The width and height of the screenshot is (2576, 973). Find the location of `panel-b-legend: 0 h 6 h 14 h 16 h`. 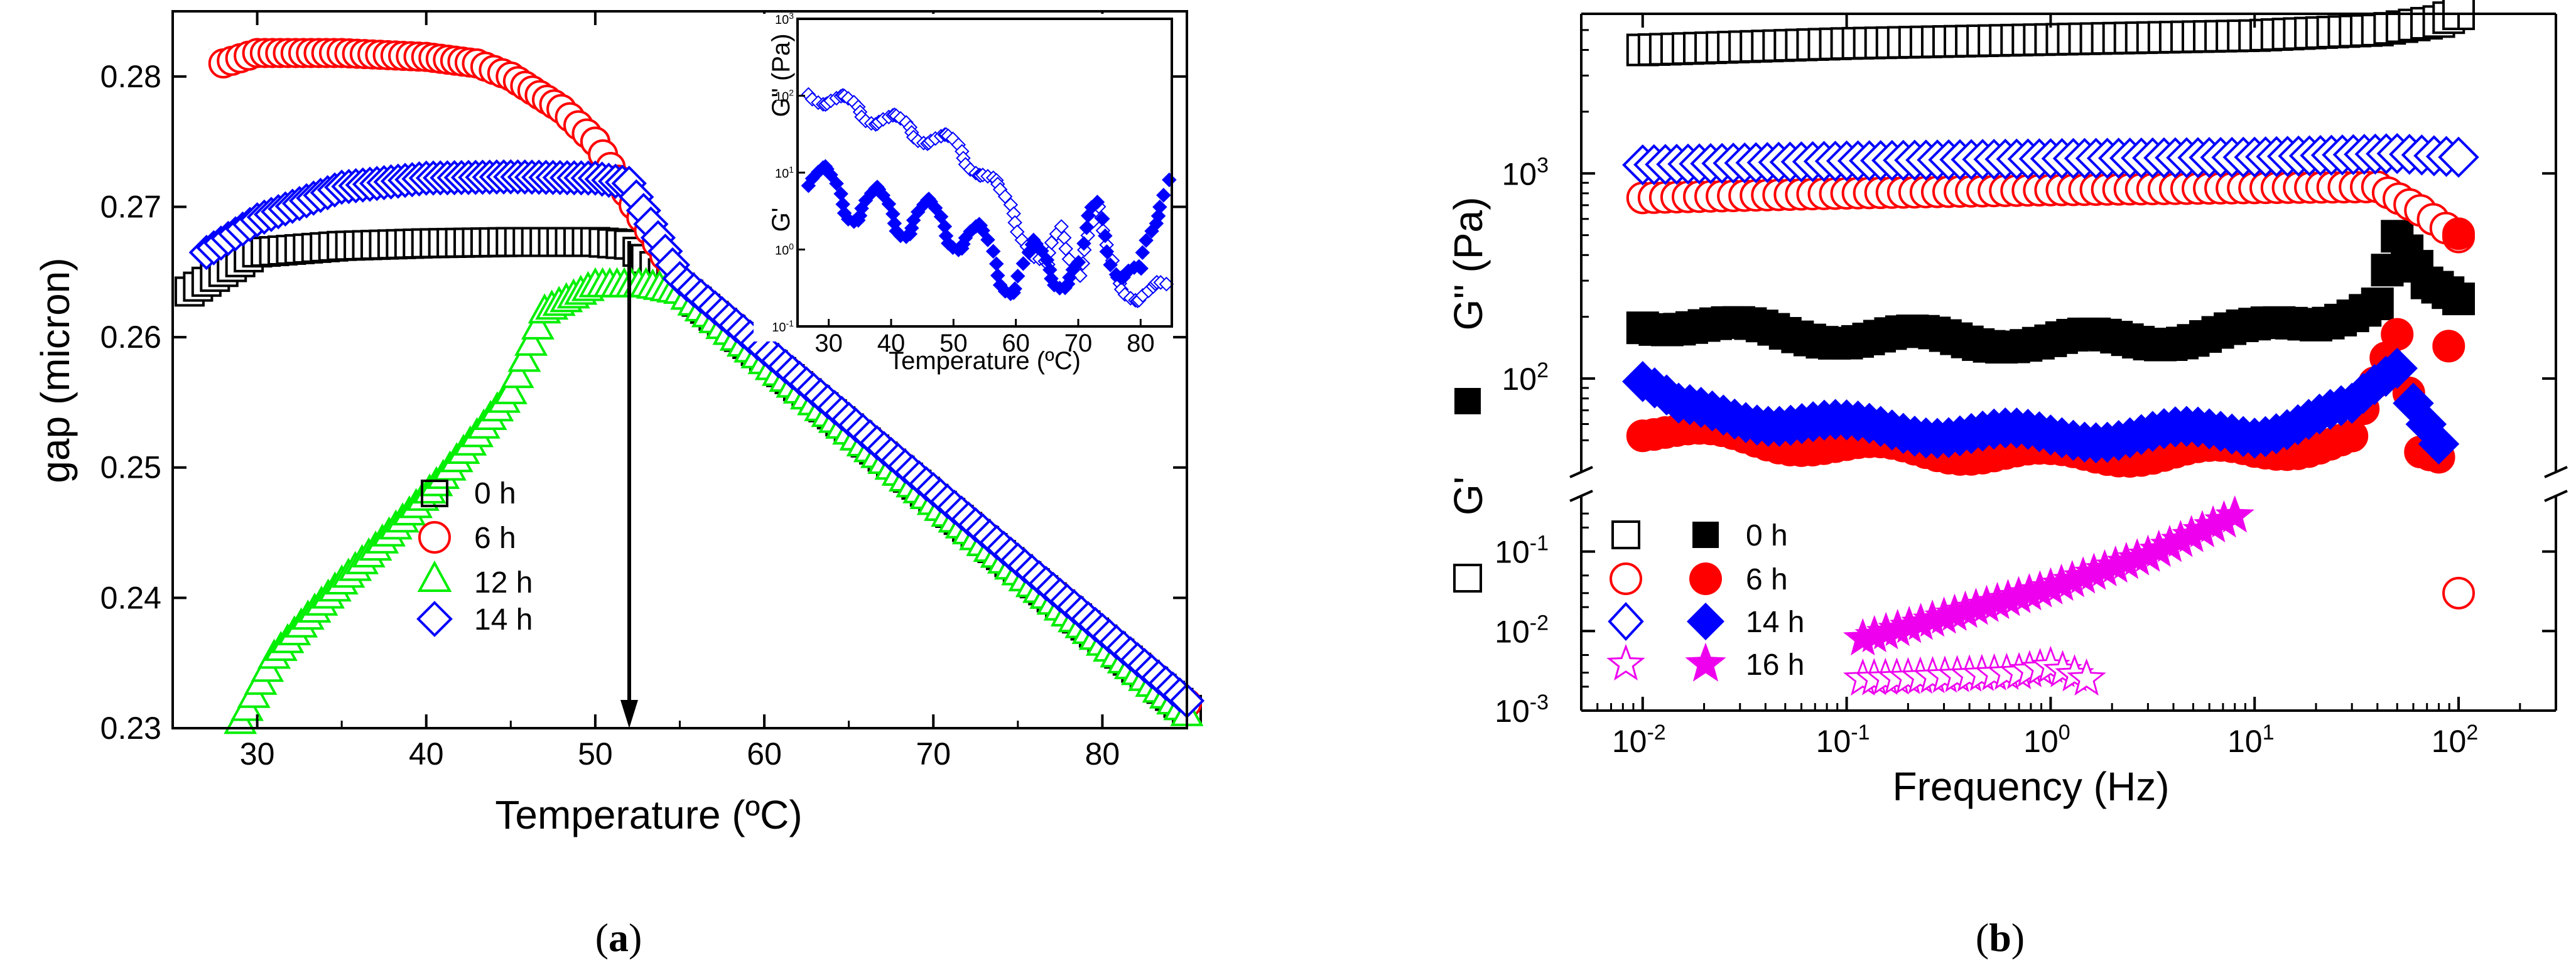

panel-b-legend: 0 h 6 h 14 h 16 h is located at coordinates (1705, 600).